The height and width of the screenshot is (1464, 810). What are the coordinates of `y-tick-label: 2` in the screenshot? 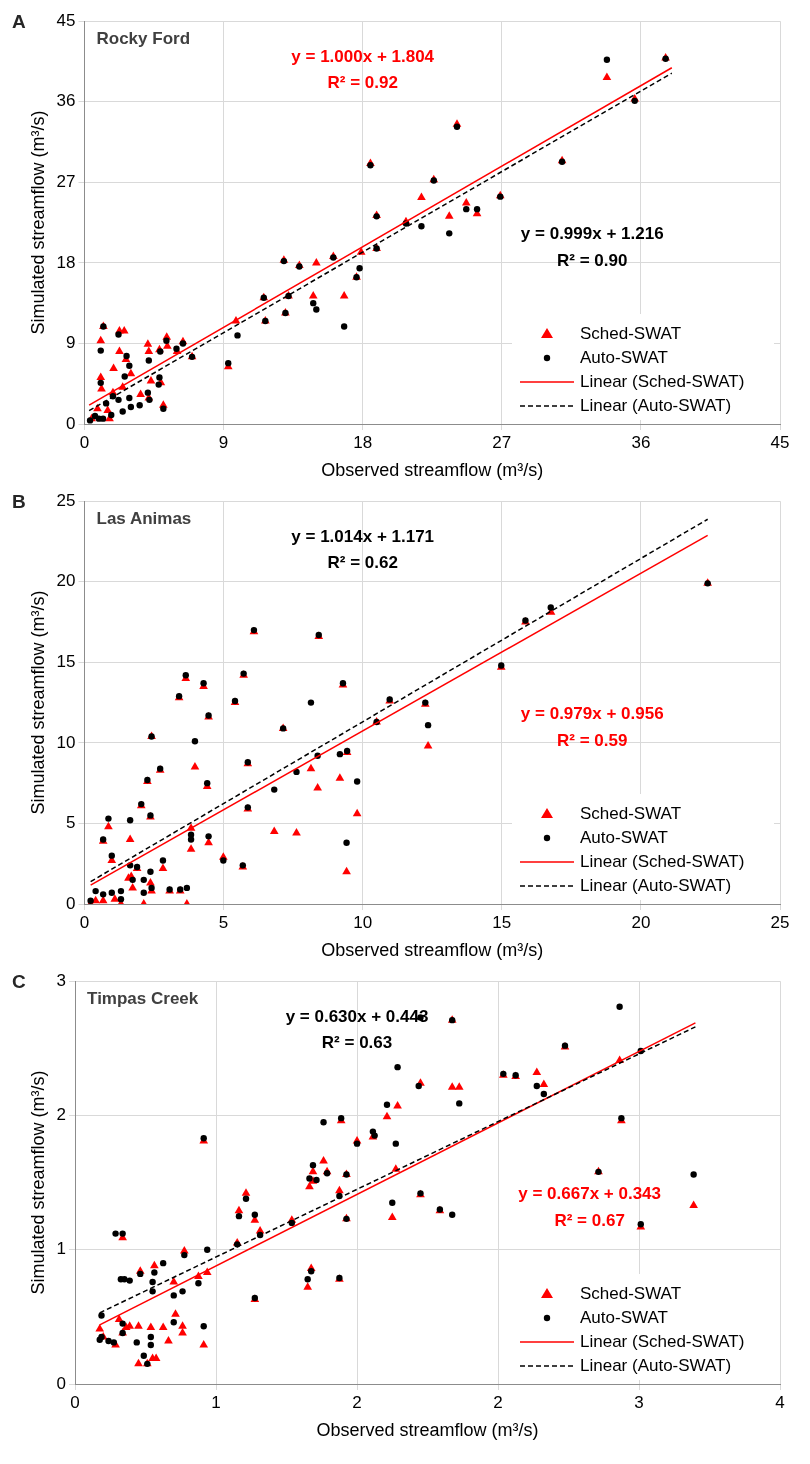 It's located at (61, 1115).